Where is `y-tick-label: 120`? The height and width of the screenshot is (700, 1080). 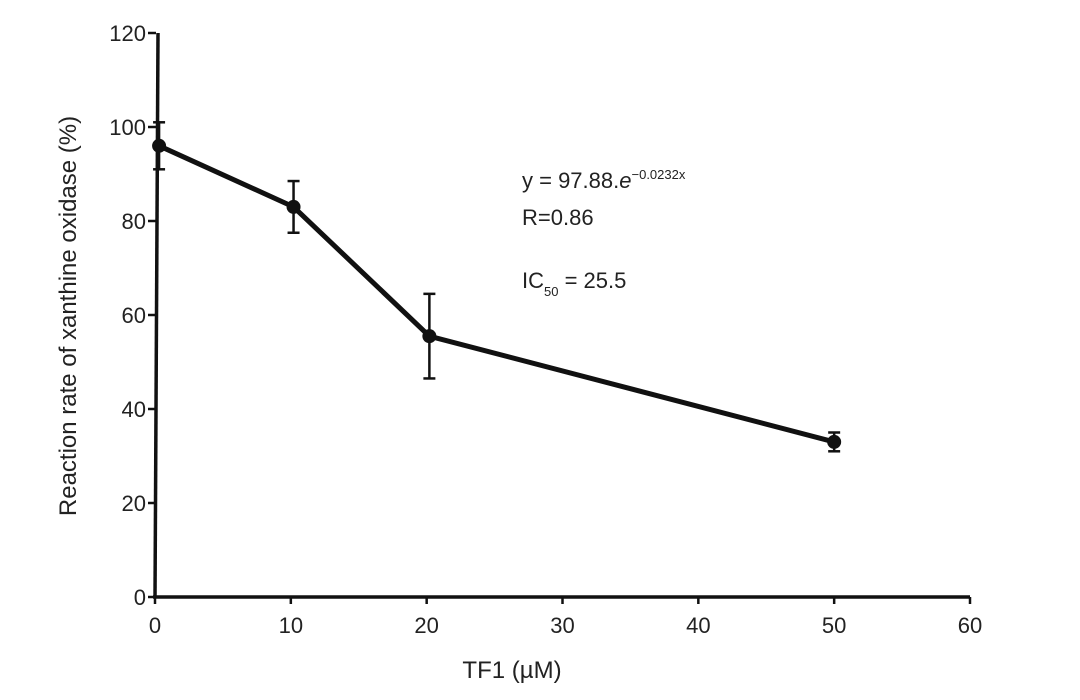
y-tick-label: 120 is located at coordinates (127, 33).